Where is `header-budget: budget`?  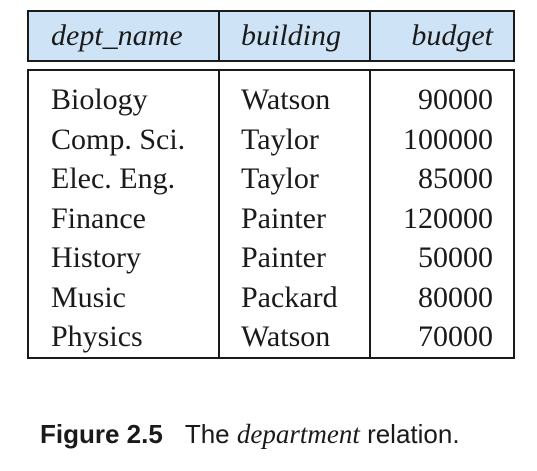 header-budget: budget is located at coordinates (452, 35).